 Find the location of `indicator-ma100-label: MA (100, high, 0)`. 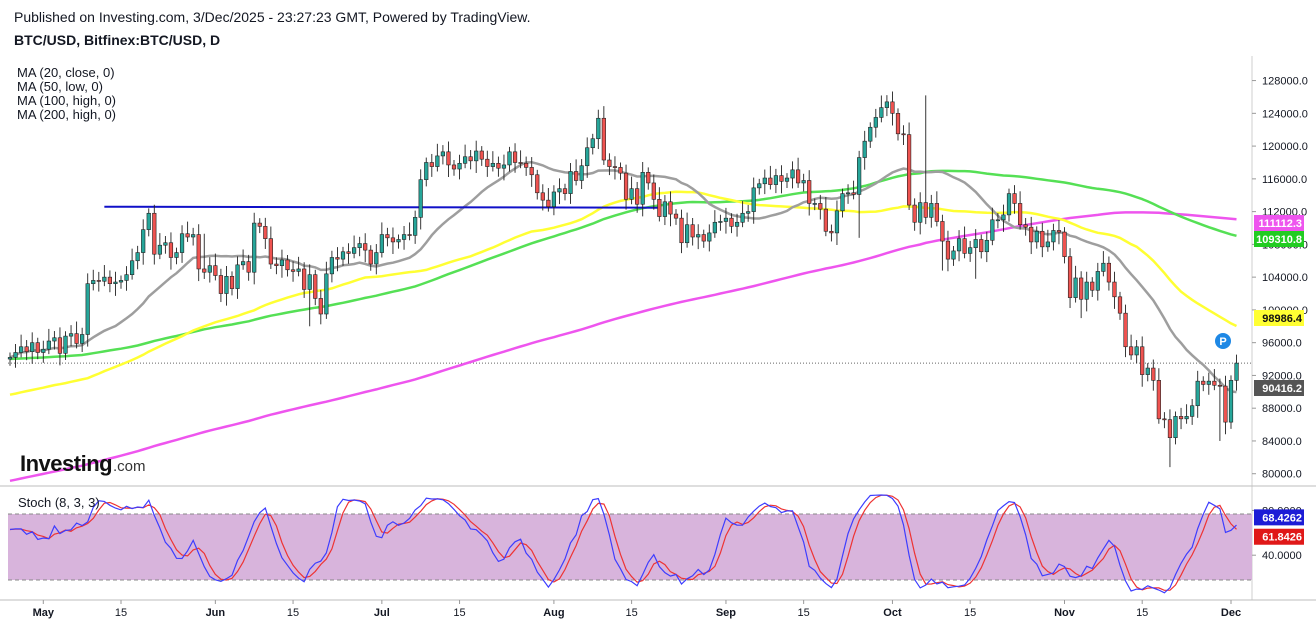

indicator-ma100-label: MA (100, high, 0) is located at coordinates (66, 100).